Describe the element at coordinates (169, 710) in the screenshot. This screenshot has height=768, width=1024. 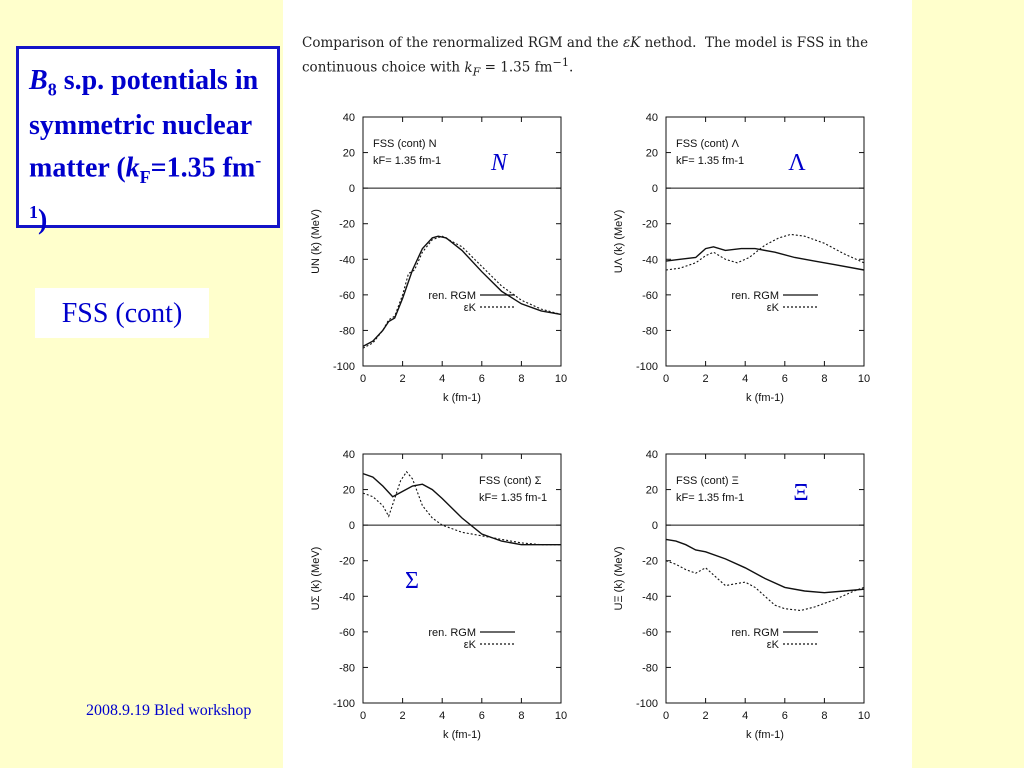
I see `slide-footer: 2008.9.19 Bled workshop` at that location.